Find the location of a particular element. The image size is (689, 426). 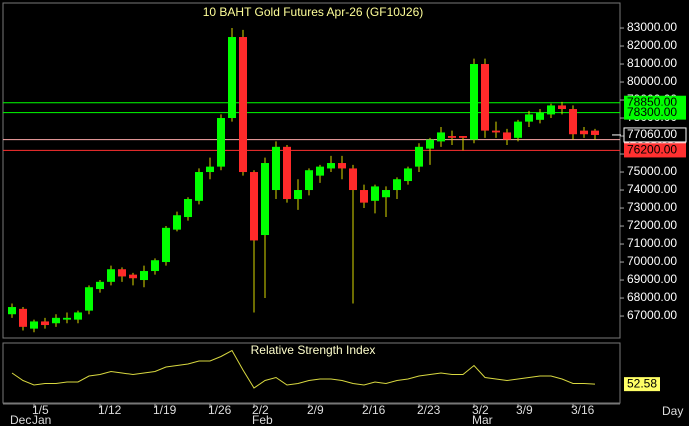

y-tick-label: 82000.00 is located at coordinates (652, 45).